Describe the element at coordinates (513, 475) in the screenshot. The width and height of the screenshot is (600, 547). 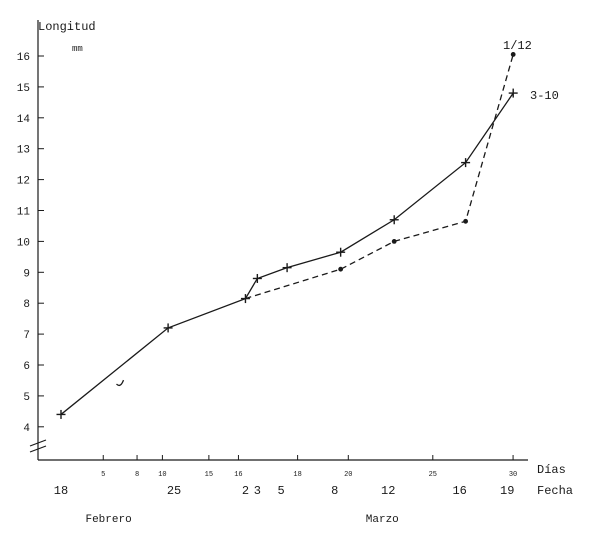
I see `day-tick-label: 30` at that location.